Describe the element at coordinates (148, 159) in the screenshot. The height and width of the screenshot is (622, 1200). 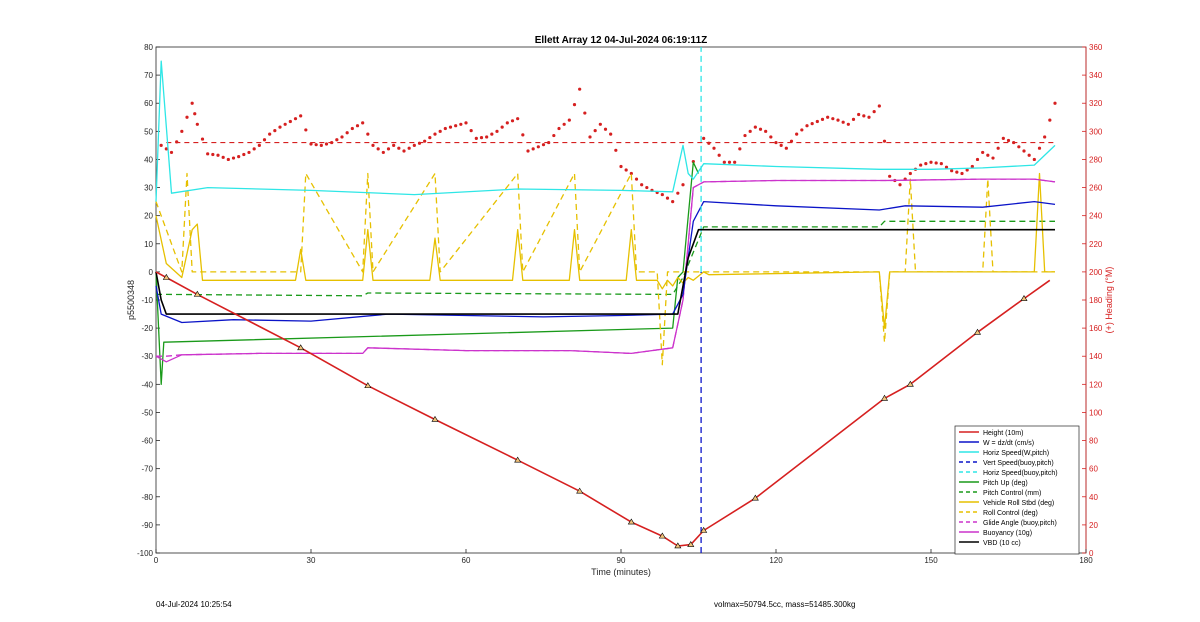
I see `y-tick-label: 40` at that location.